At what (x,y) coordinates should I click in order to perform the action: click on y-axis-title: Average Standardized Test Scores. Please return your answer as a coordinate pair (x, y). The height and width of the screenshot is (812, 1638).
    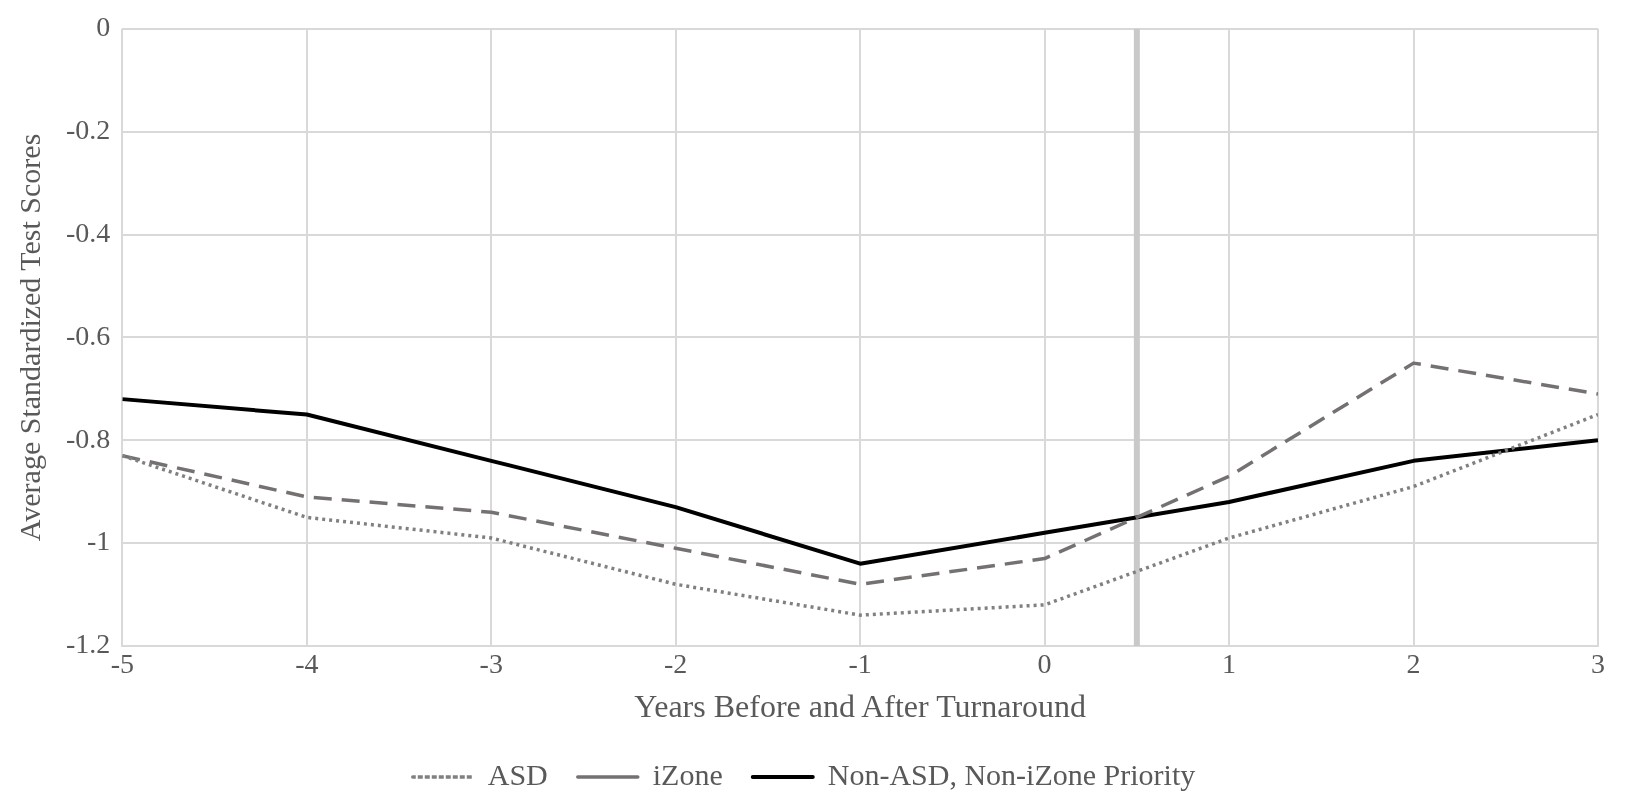
    Looking at the image, I should click on (29, 337).